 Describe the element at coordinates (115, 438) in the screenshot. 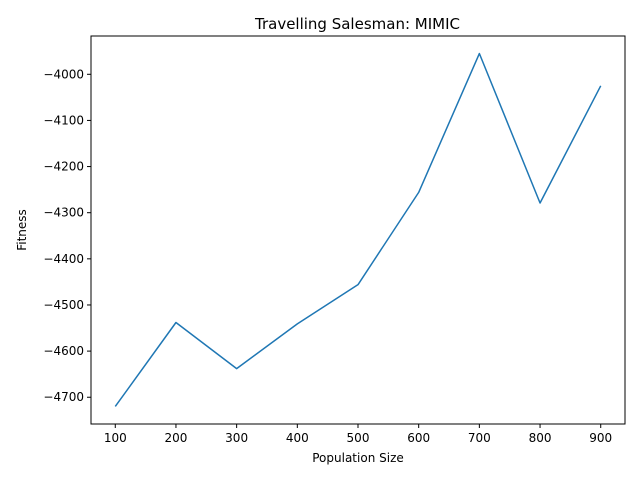

I see `x-tick-label: 100` at that location.